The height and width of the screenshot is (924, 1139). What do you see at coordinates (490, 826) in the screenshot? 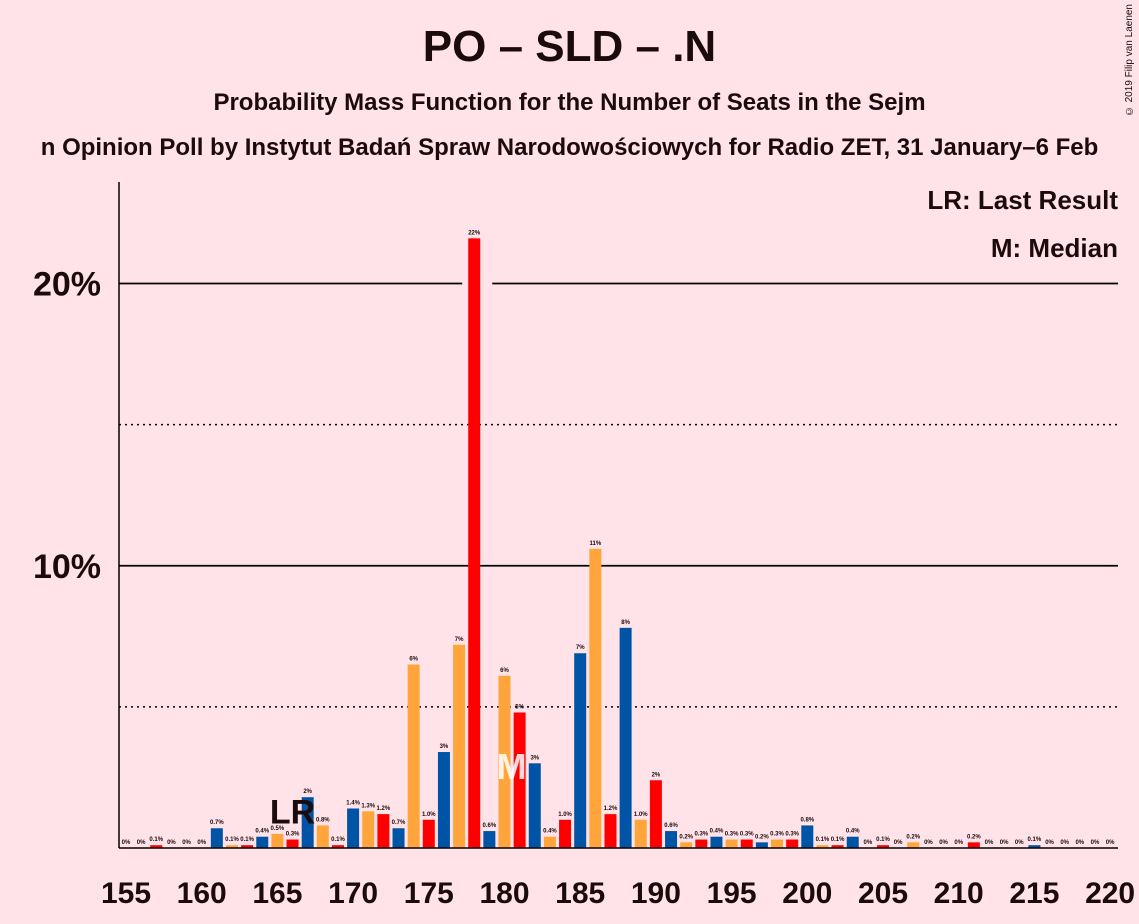
I see `bar-label-seat-179: 0.6%` at bounding box center [490, 826].